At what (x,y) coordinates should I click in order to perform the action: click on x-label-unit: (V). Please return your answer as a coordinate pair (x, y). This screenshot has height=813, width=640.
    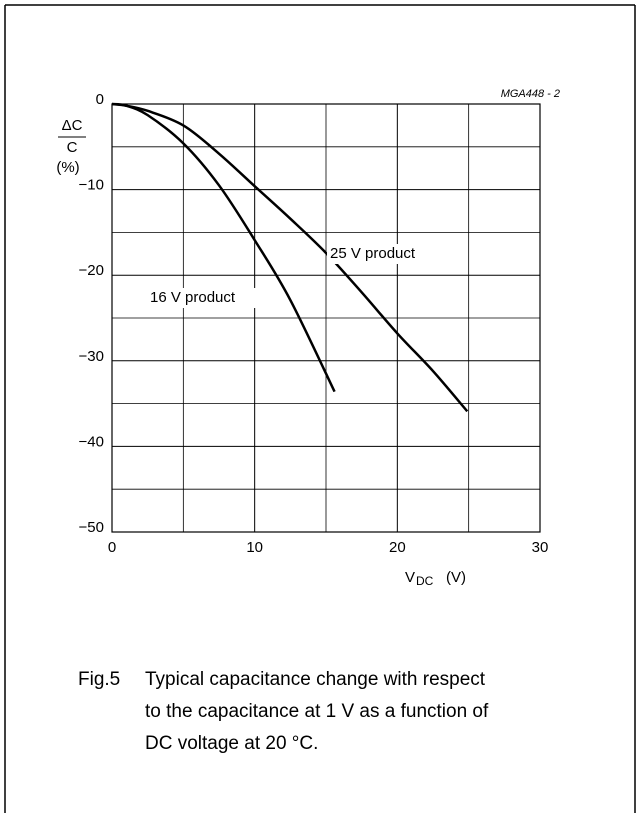
    Looking at the image, I should click on (456, 577).